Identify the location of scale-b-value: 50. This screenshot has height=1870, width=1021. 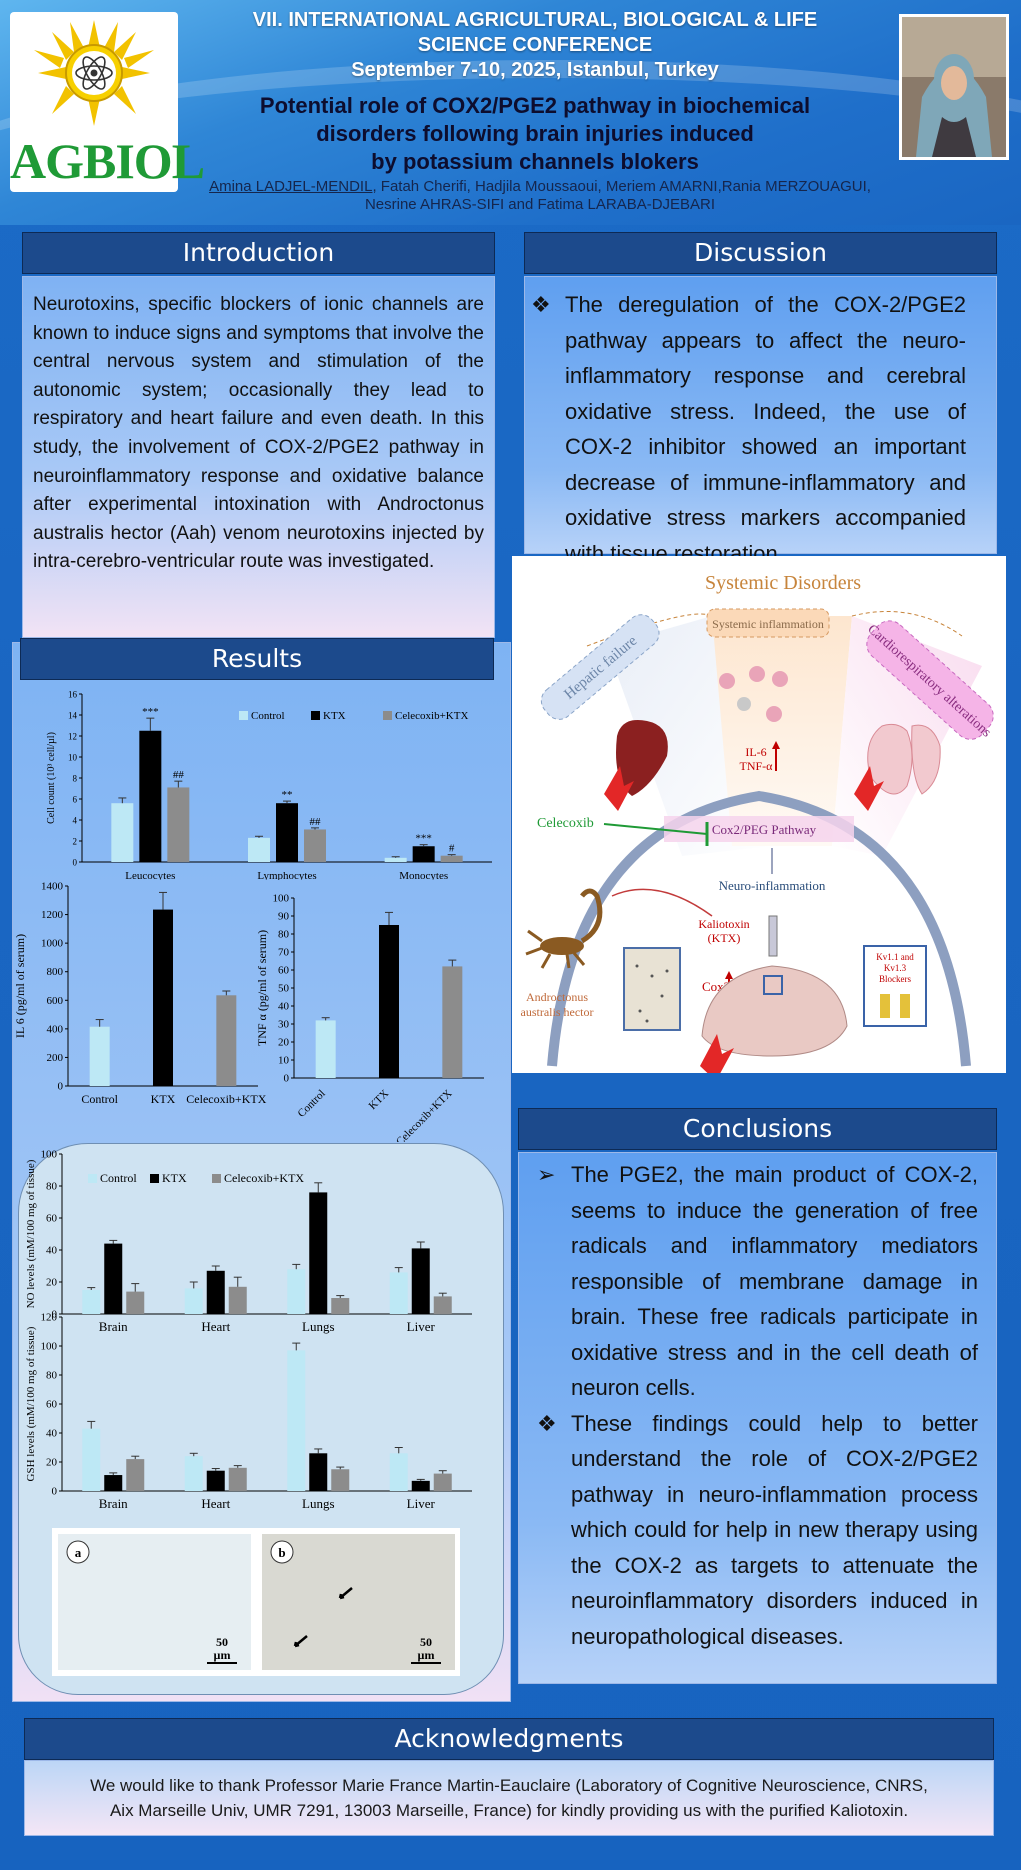
(426, 1642).